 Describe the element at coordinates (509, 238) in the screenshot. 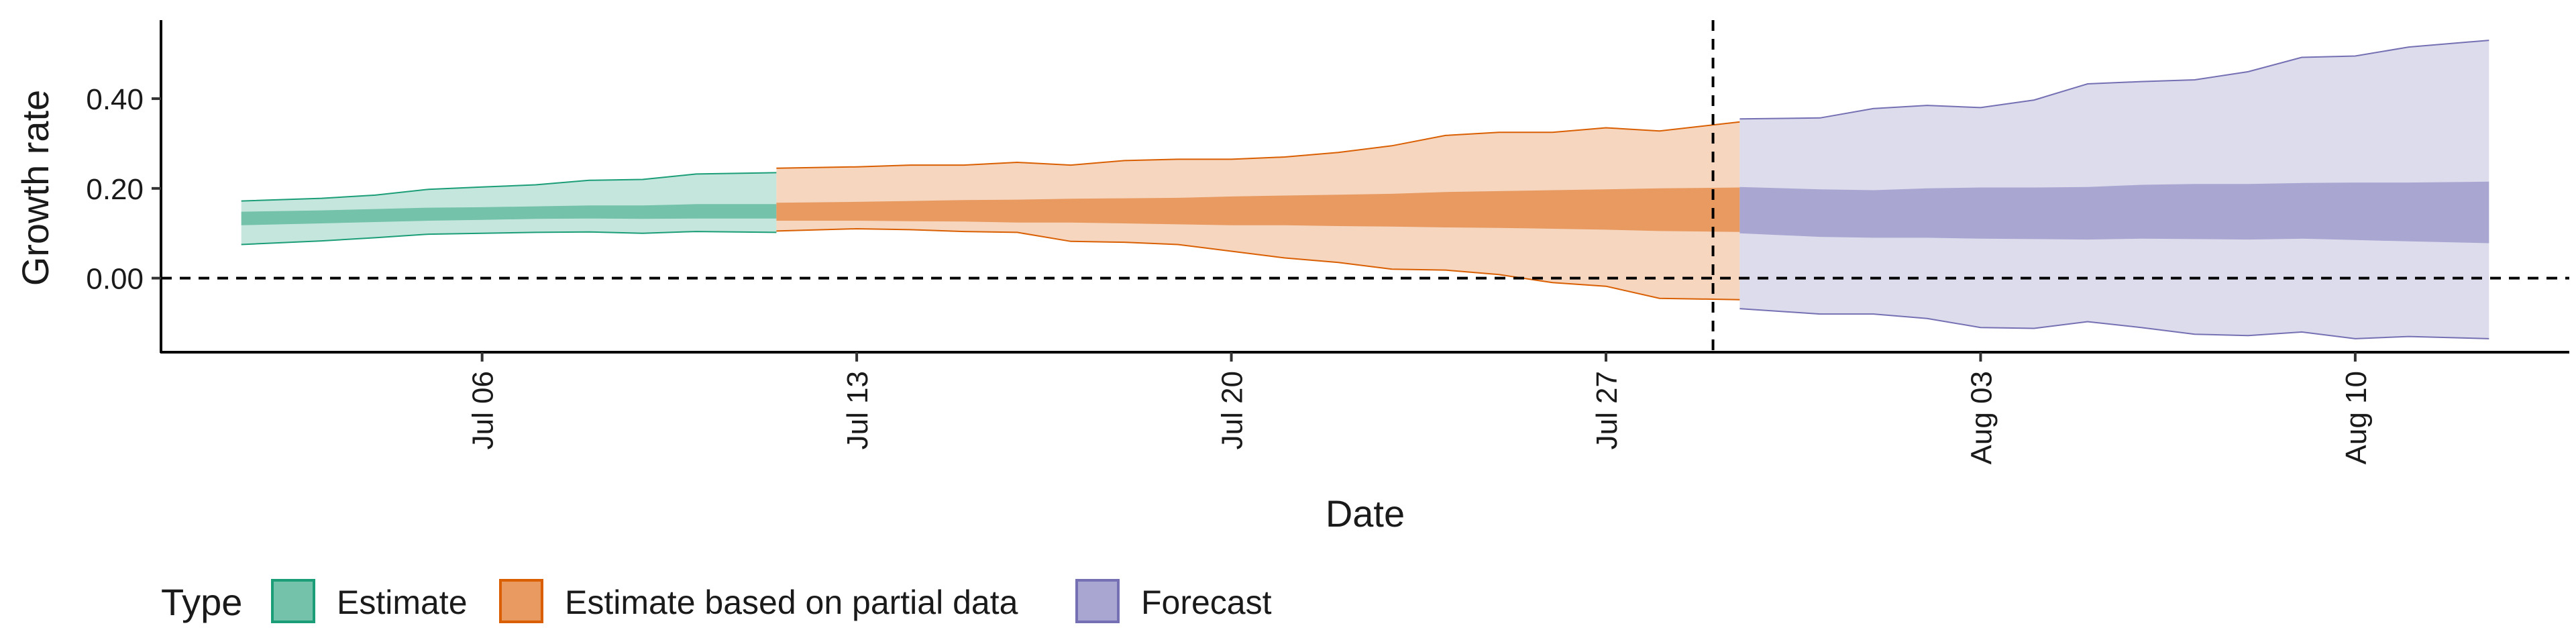

I see `estimate-lower-edge` at that location.